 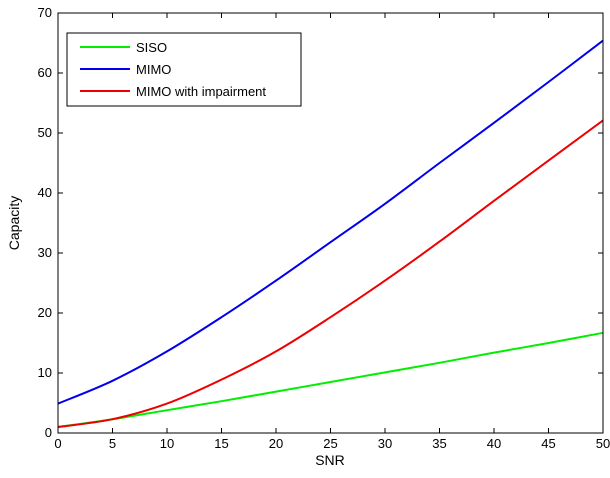 I want to click on y-tick-label: 70, so click(x=45, y=12).